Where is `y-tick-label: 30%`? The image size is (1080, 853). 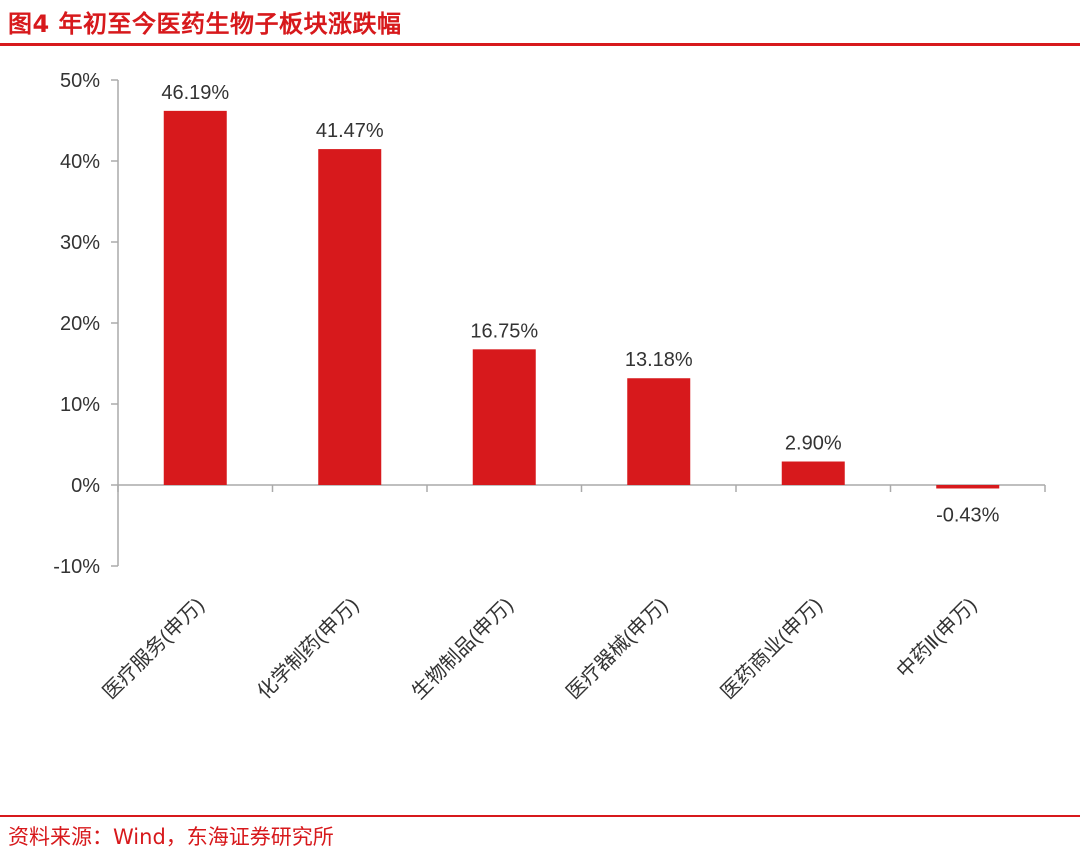 y-tick-label: 30% is located at coordinates (80, 243).